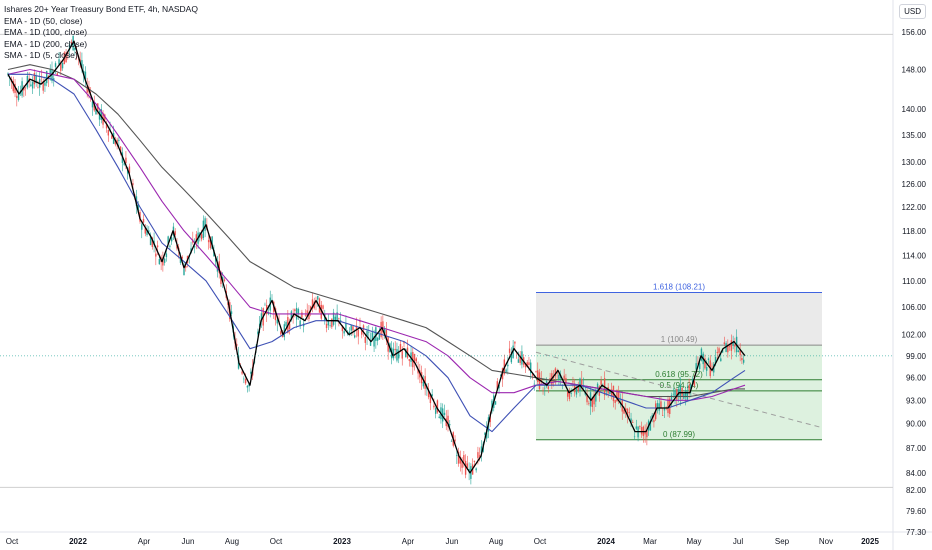 Image resolution: width=932 pixels, height=550 pixels. I want to click on y-tick-label: 84.00, so click(916, 473).